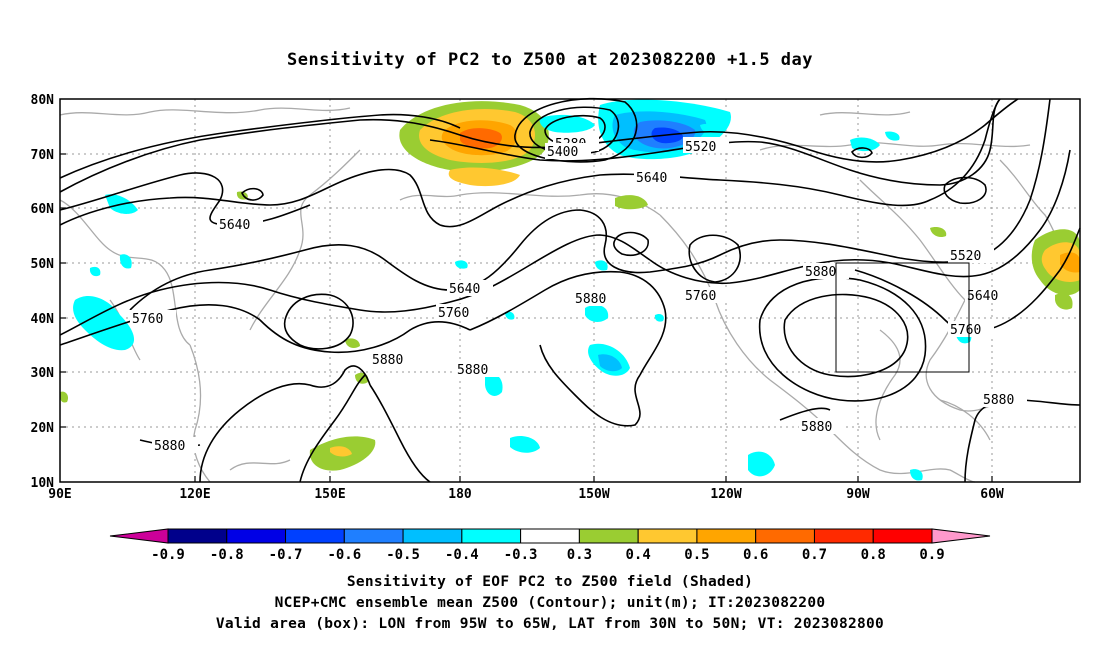 The height and width of the screenshot is (650, 1100). What do you see at coordinates (227, 555) in the screenshot?
I see `colorbar-tick-label: -0.8` at bounding box center [227, 555].